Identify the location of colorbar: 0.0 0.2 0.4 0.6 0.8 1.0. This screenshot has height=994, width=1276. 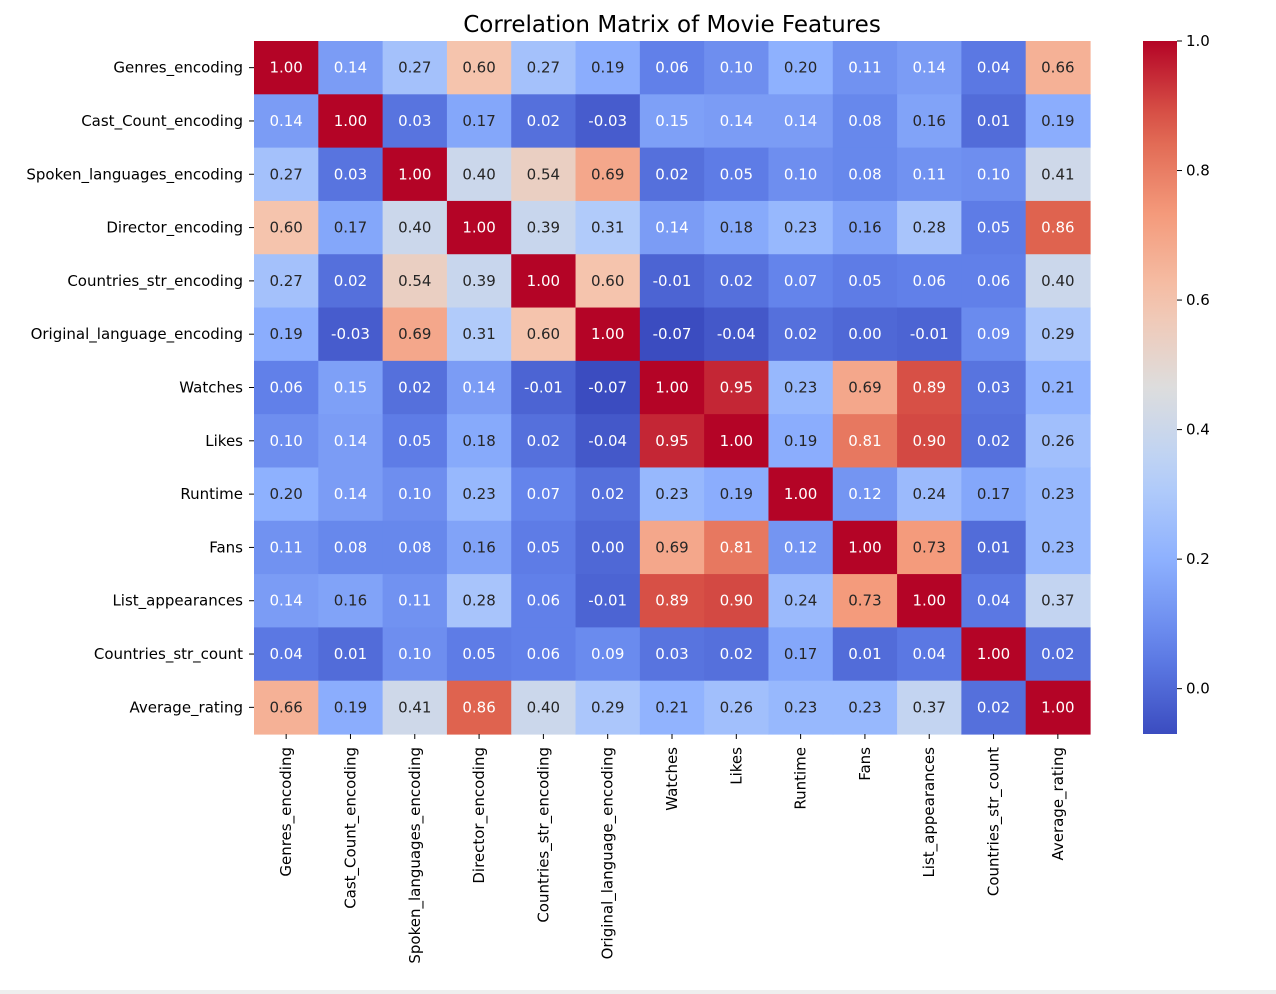
(1176, 383).